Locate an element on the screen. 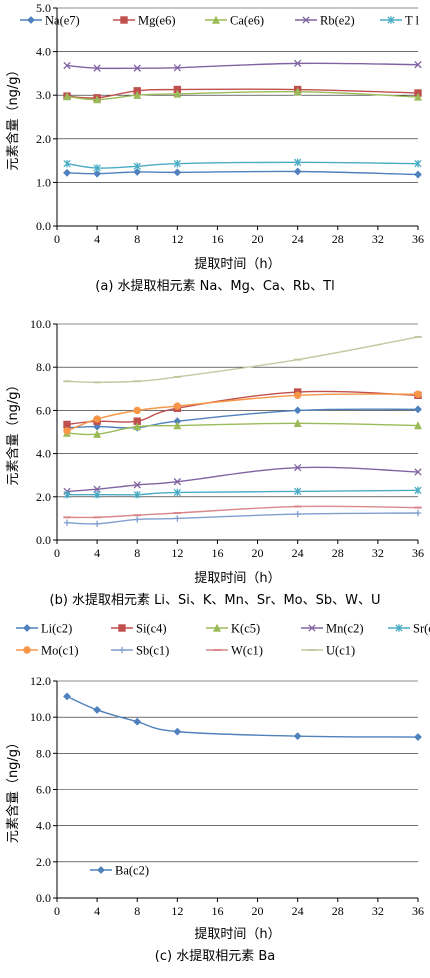 Image resolution: width=430 pixels, height=978 pixels. legend-label: Sr(c4) is located at coordinates (421, 629).